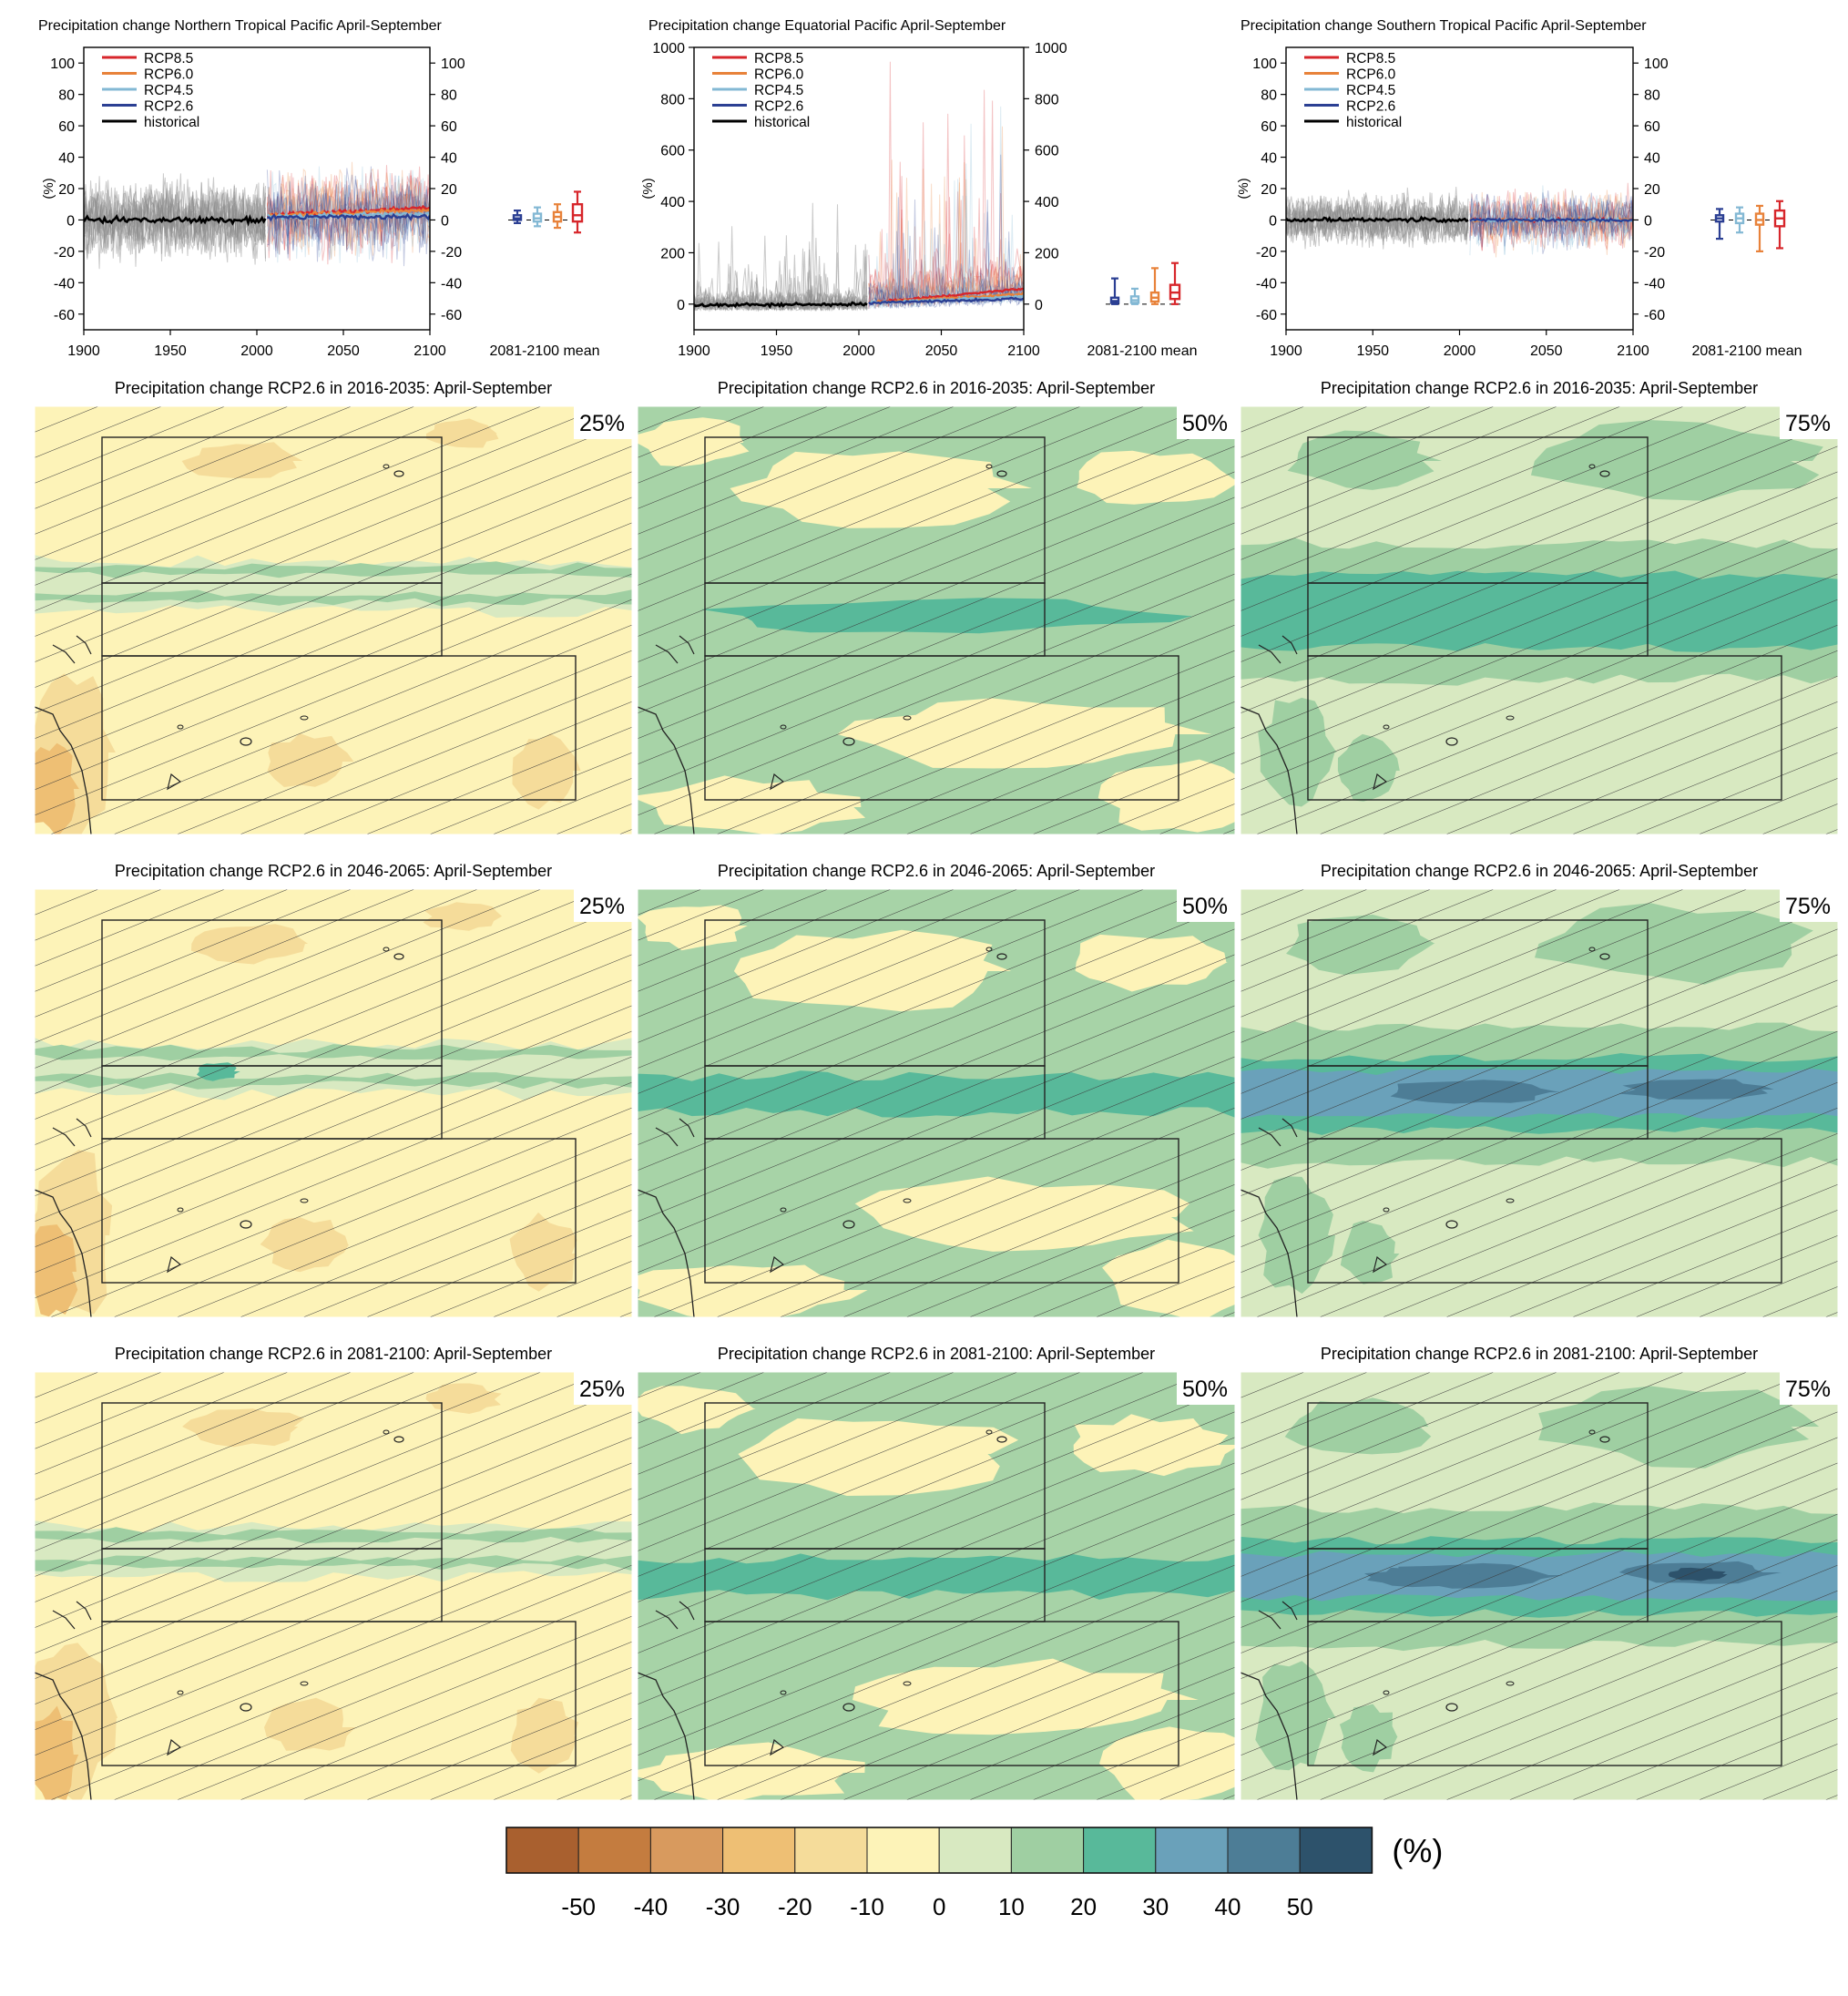  I want to click on colorbar-tick-label: 10, so click(1011, 1906).